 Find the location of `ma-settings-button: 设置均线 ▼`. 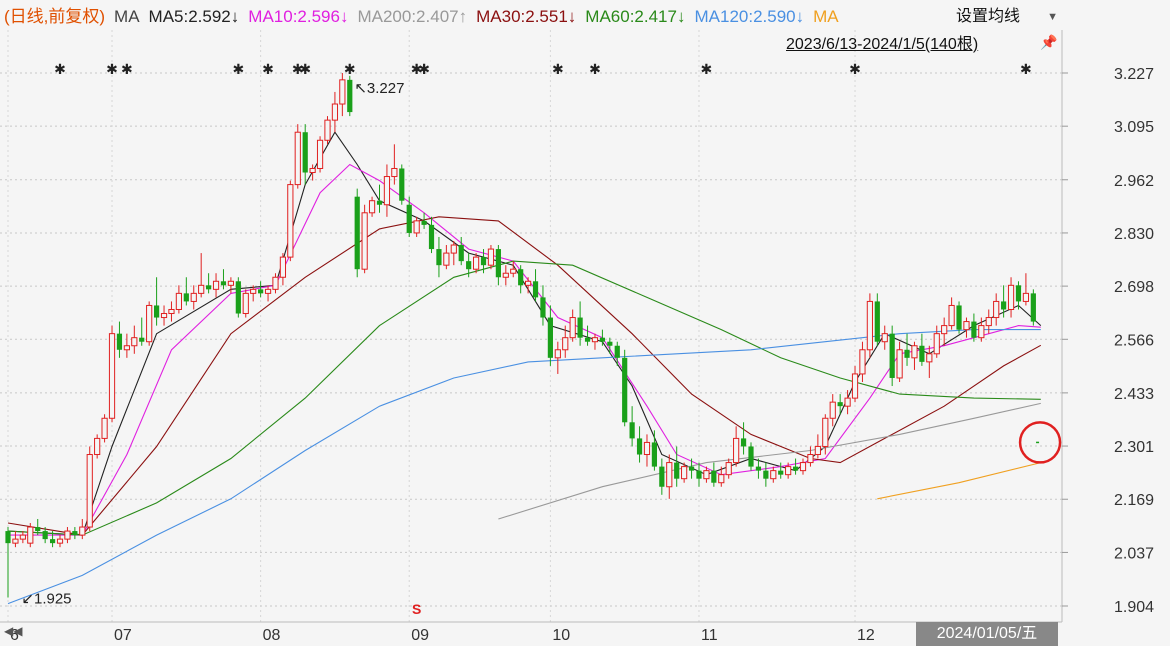

ma-settings-button: 设置均线 ▼ is located at coordinates (1006, 17).